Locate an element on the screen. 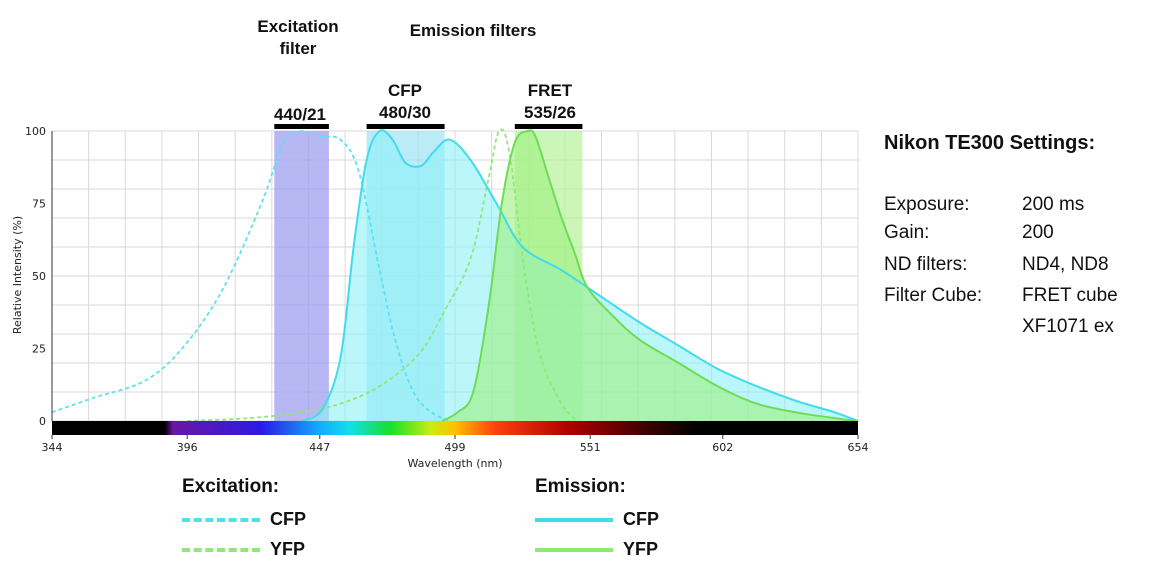  x-tick-label: 551 is located at coordinates (590, 447).